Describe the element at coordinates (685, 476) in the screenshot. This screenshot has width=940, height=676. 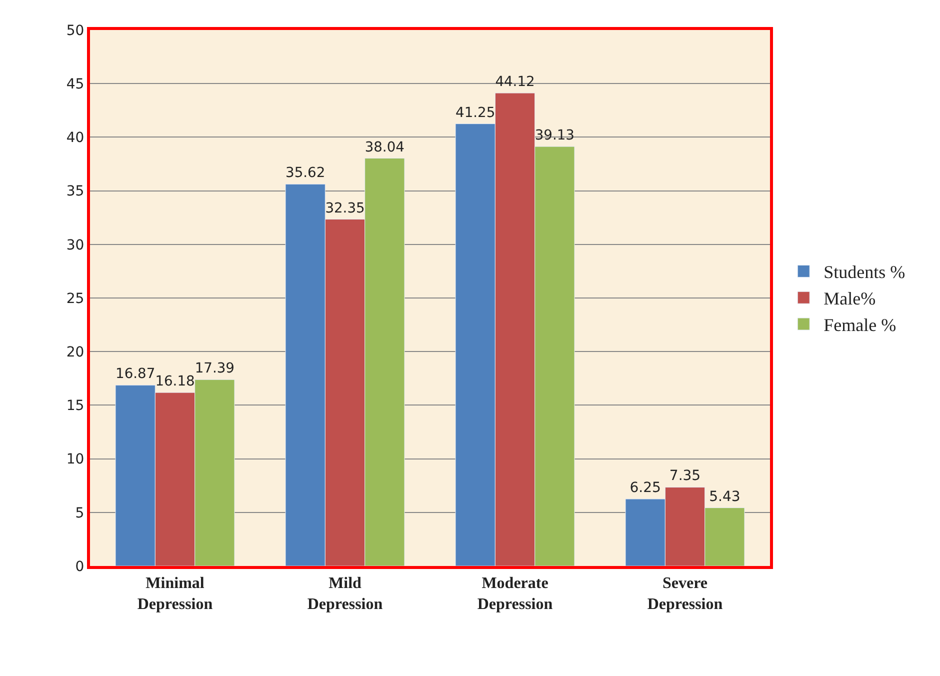
I see `data-label: 7.35` at that location.